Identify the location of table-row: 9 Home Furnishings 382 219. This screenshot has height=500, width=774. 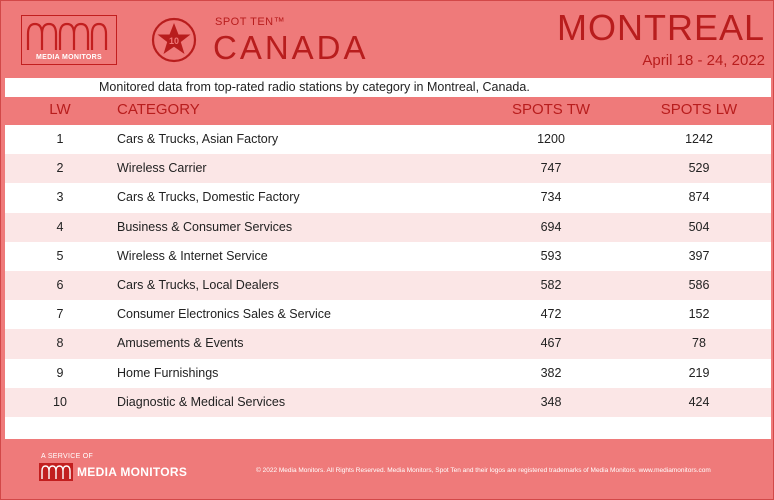
(388, 373).